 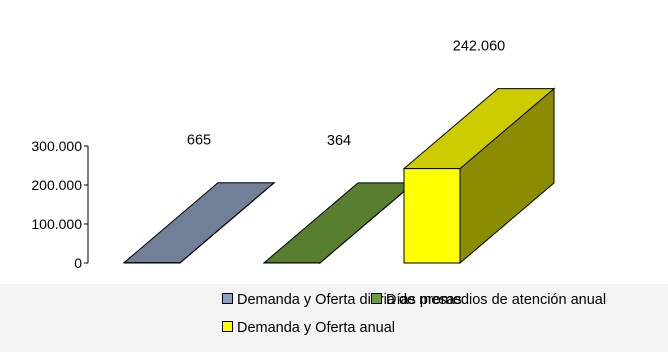 What do you see at coordinates (432, 216) in the screenshot?
I see `bar-2-front` at bounding box center [432, 216].